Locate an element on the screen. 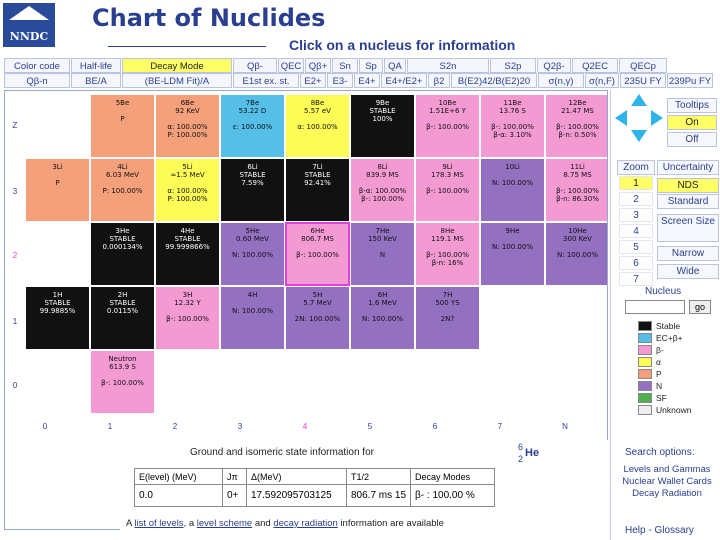 The image size is (720, 540). mode-option-row1-2: Decay Mode is located at coordinates (177, 65).